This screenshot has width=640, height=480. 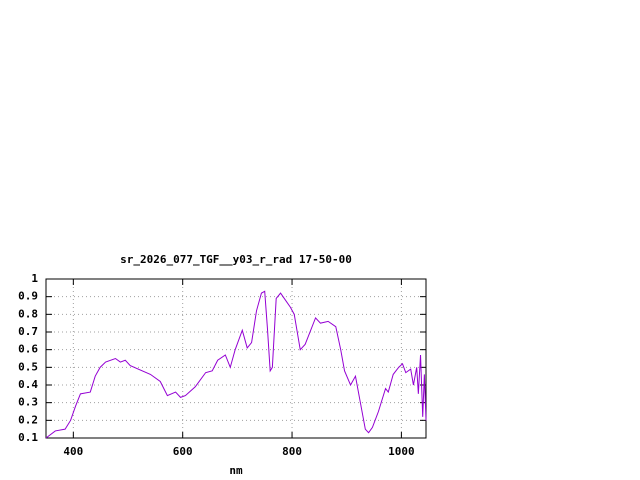 What do you see at coordinates (28, 419) in the screenshot?
I see `y-tick-label: 0.2` at bounding box center [28, 419].